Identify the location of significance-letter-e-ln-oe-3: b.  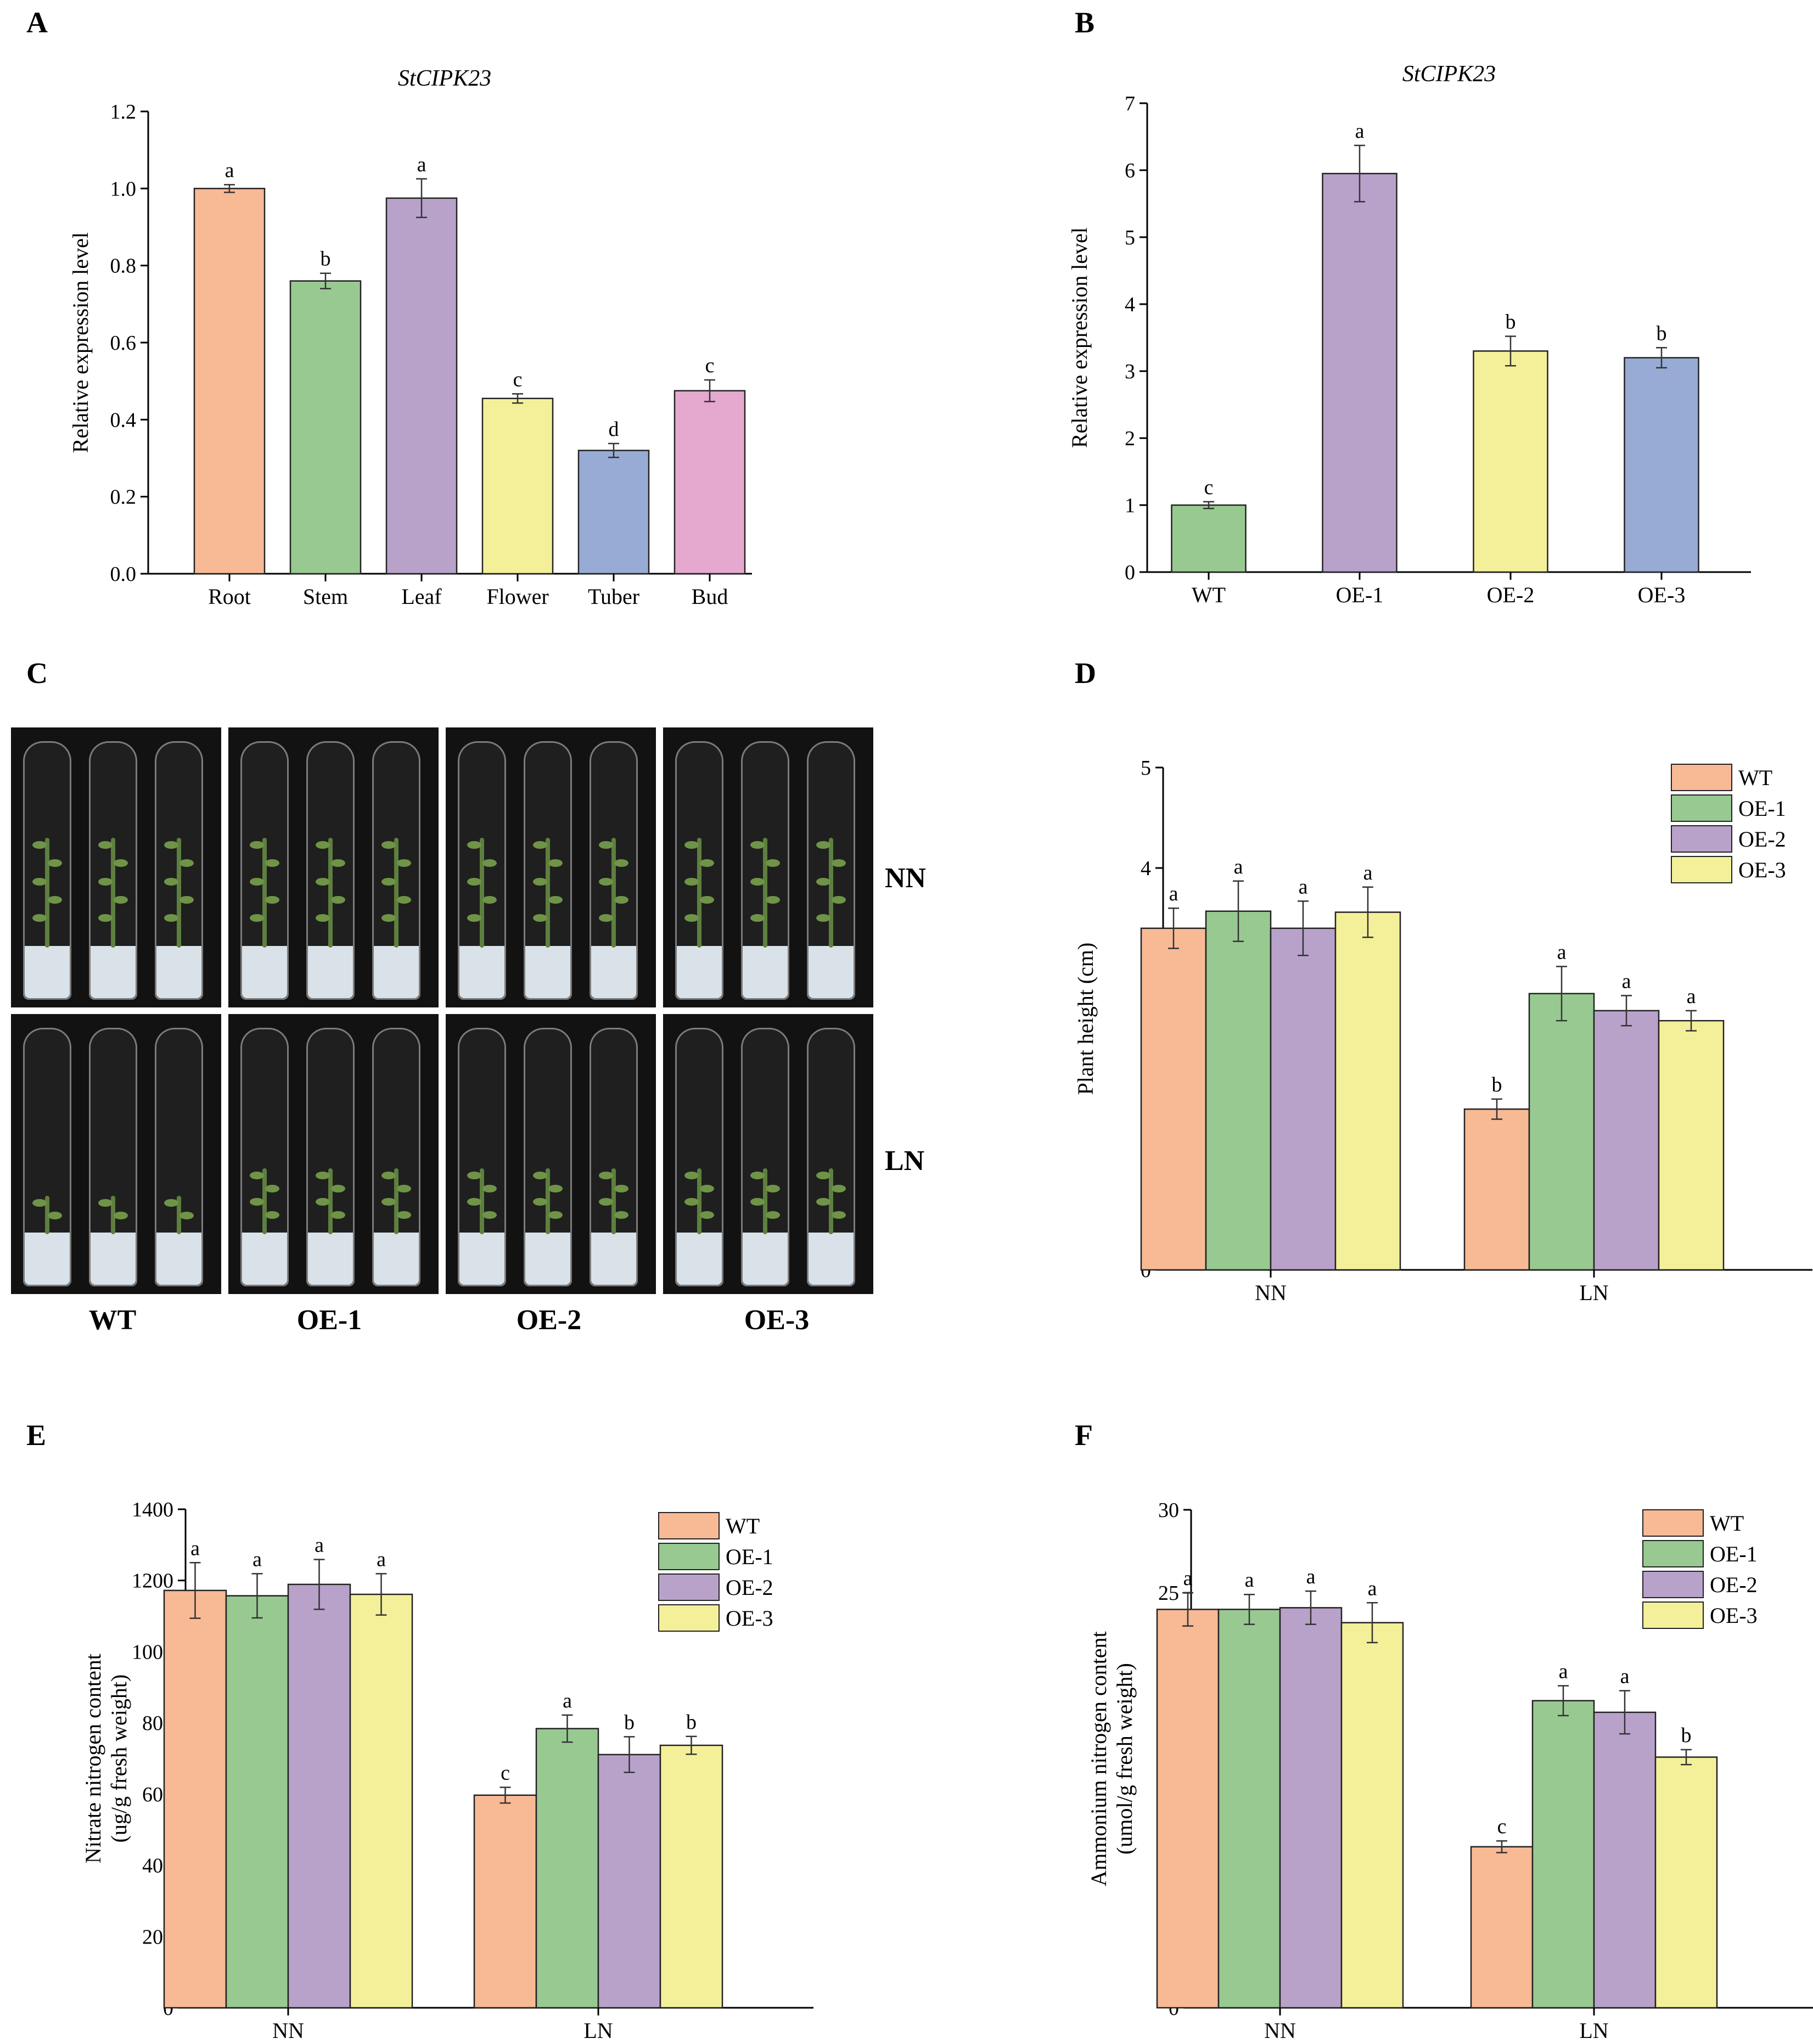
(691, 1723).